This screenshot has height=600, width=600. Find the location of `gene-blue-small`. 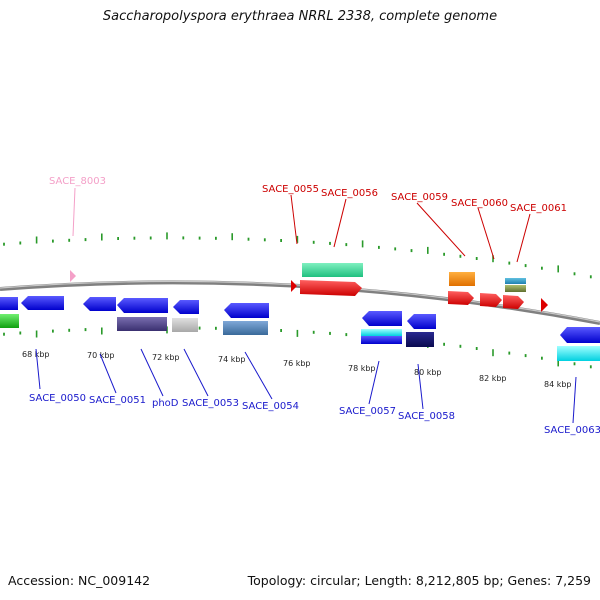

gene-blue-small is located at coordinates (186, 307).